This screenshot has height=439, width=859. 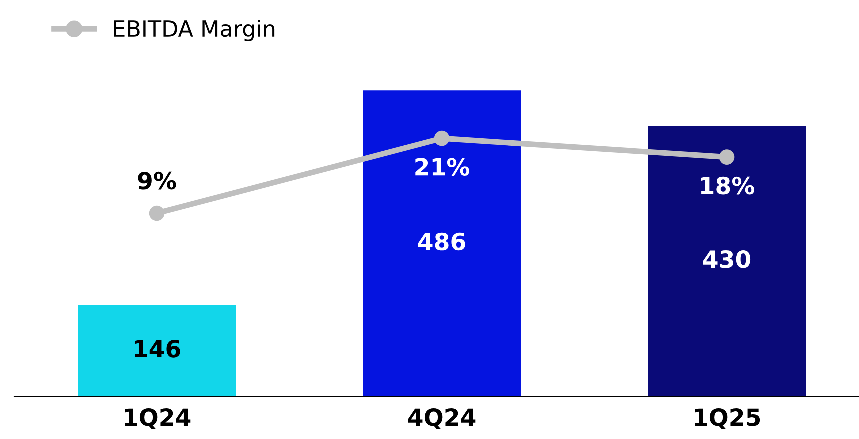 I want to click on data-label: 146, so click(x=157, y=349).